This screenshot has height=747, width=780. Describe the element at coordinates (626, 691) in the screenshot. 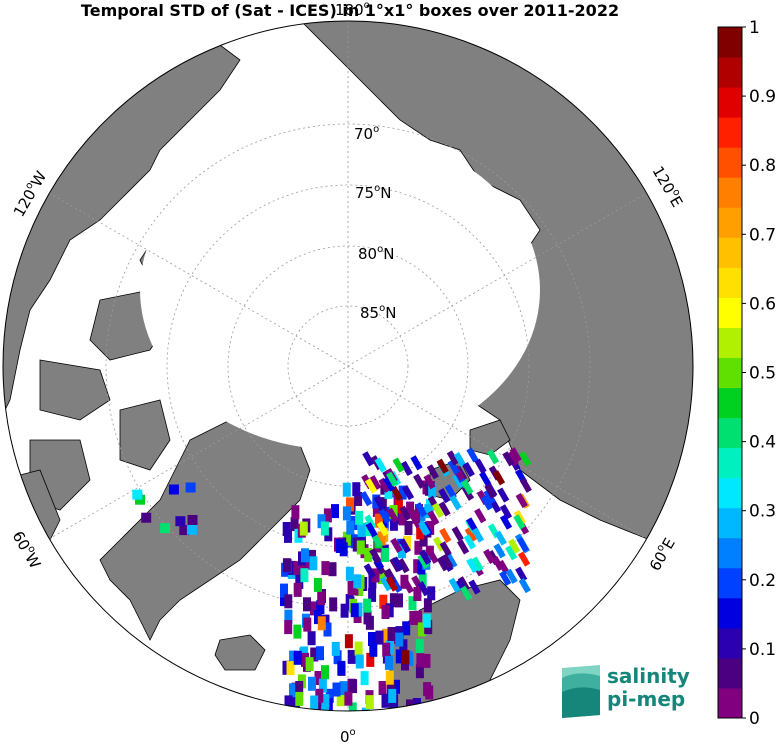

I see `salinity-pi-mep-logo: salinity pi-mep` at that location.